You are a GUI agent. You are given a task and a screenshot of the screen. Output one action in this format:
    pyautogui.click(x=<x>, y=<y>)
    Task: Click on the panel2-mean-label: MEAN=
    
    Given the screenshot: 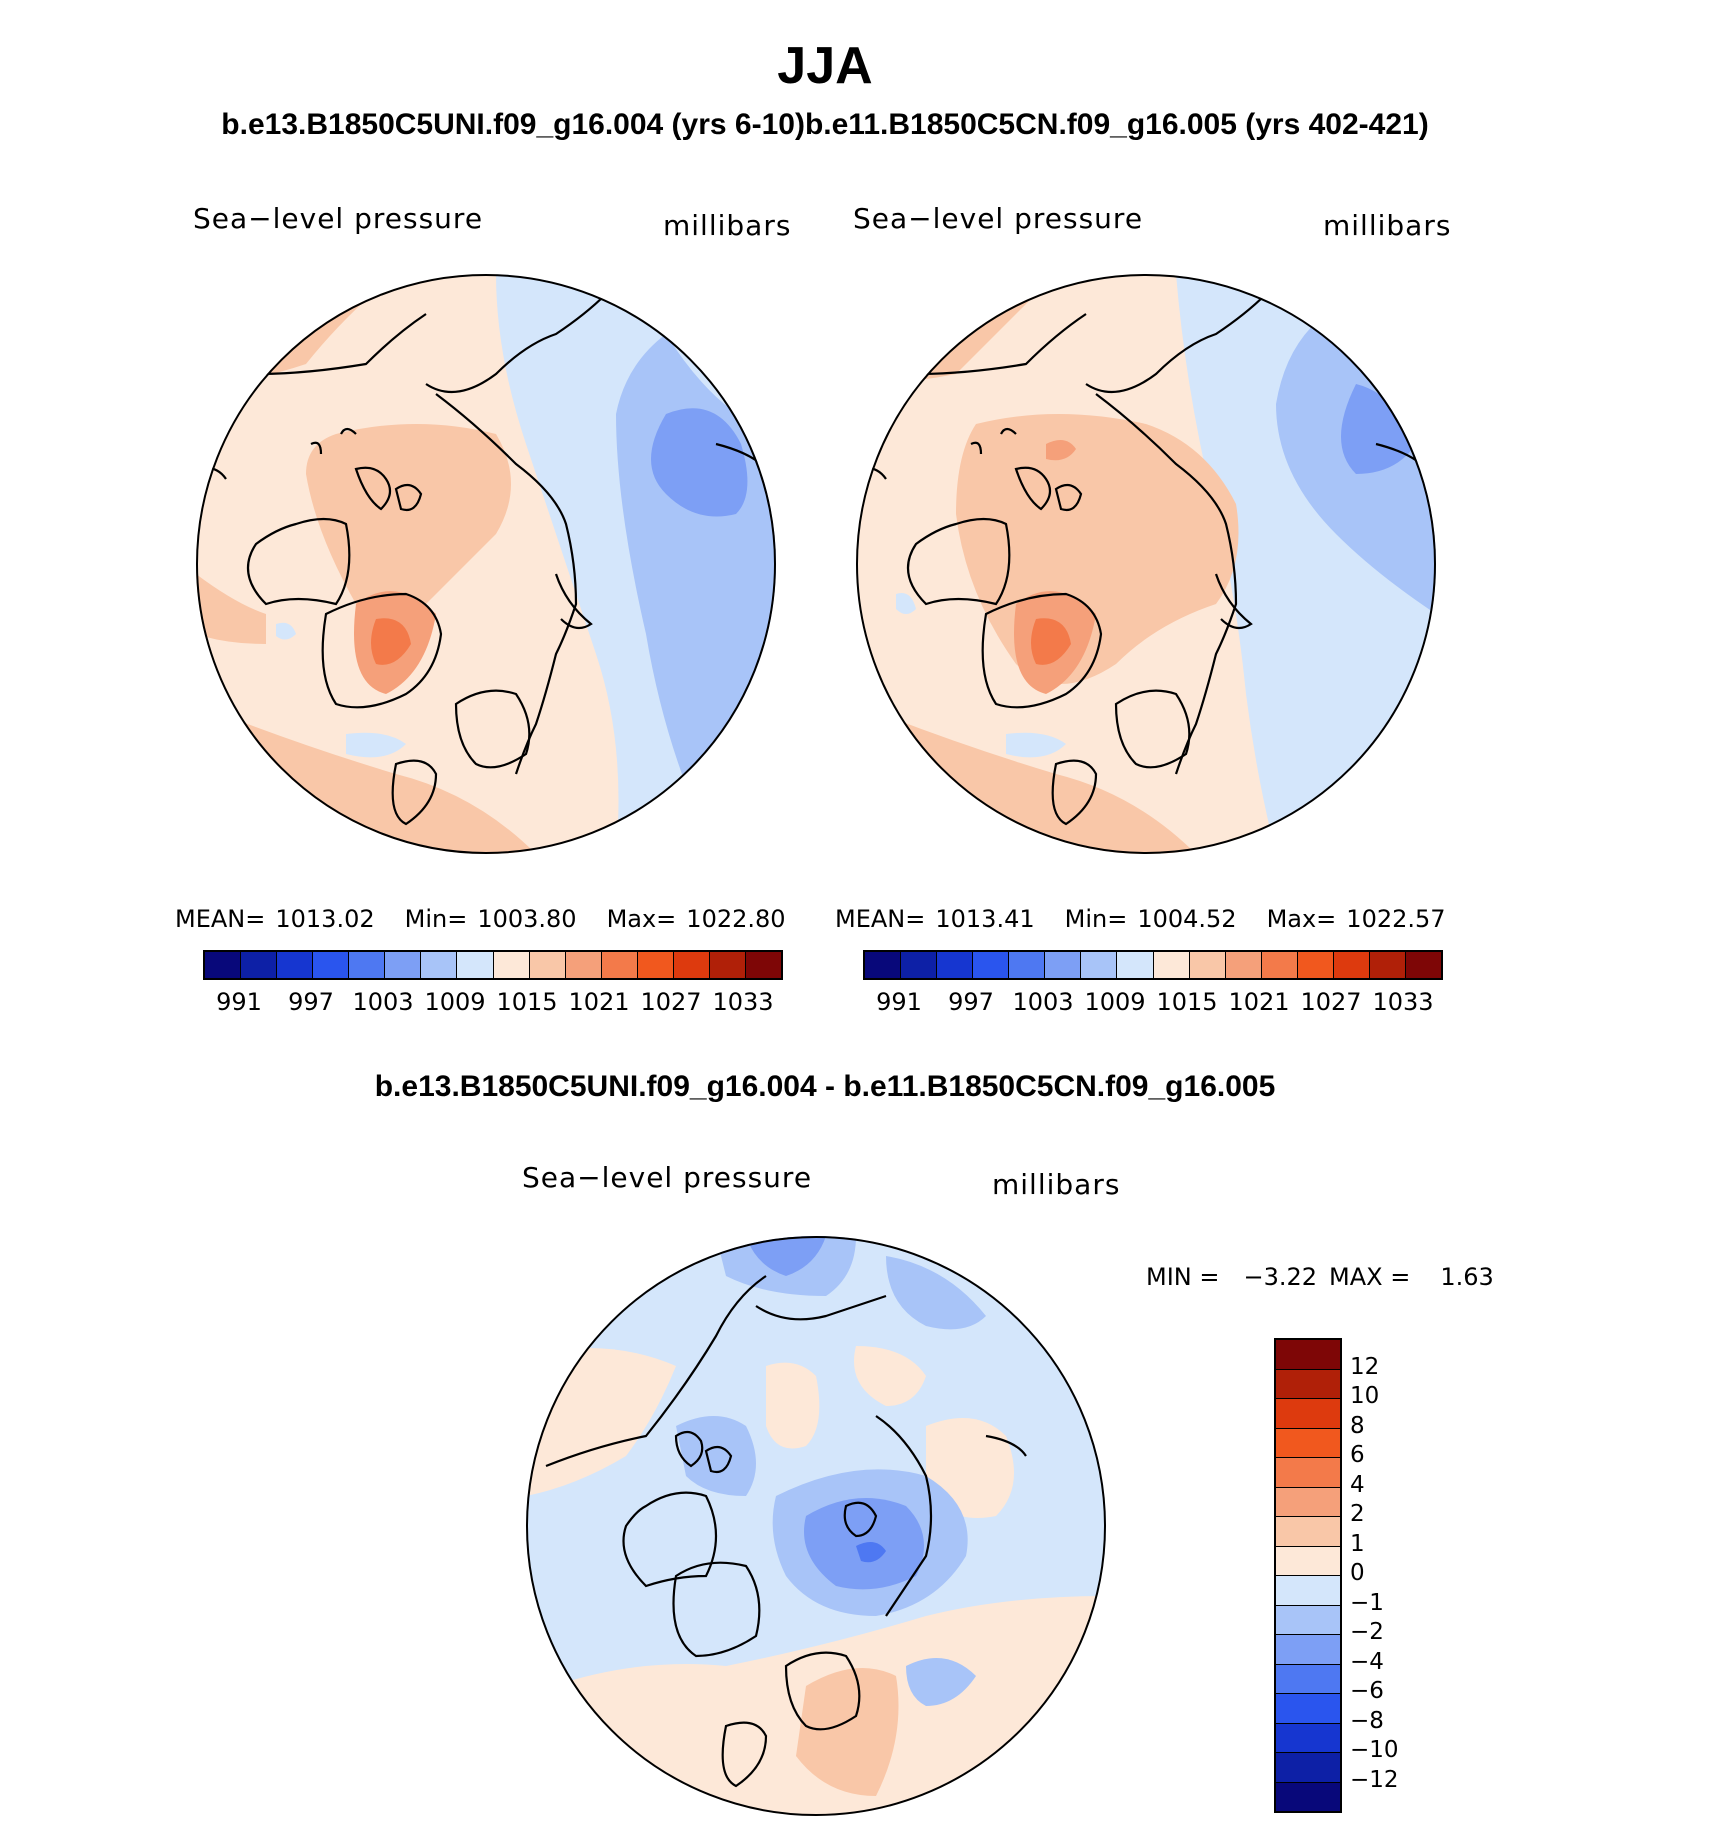 What is the action you would take?
    pyautogui.click(x=880, y=919)
    